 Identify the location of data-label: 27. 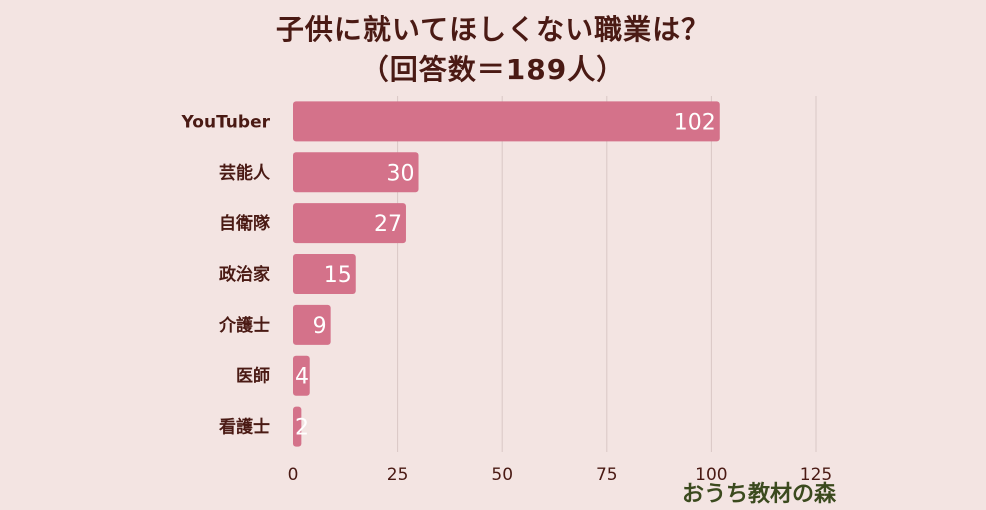
(388, 224).